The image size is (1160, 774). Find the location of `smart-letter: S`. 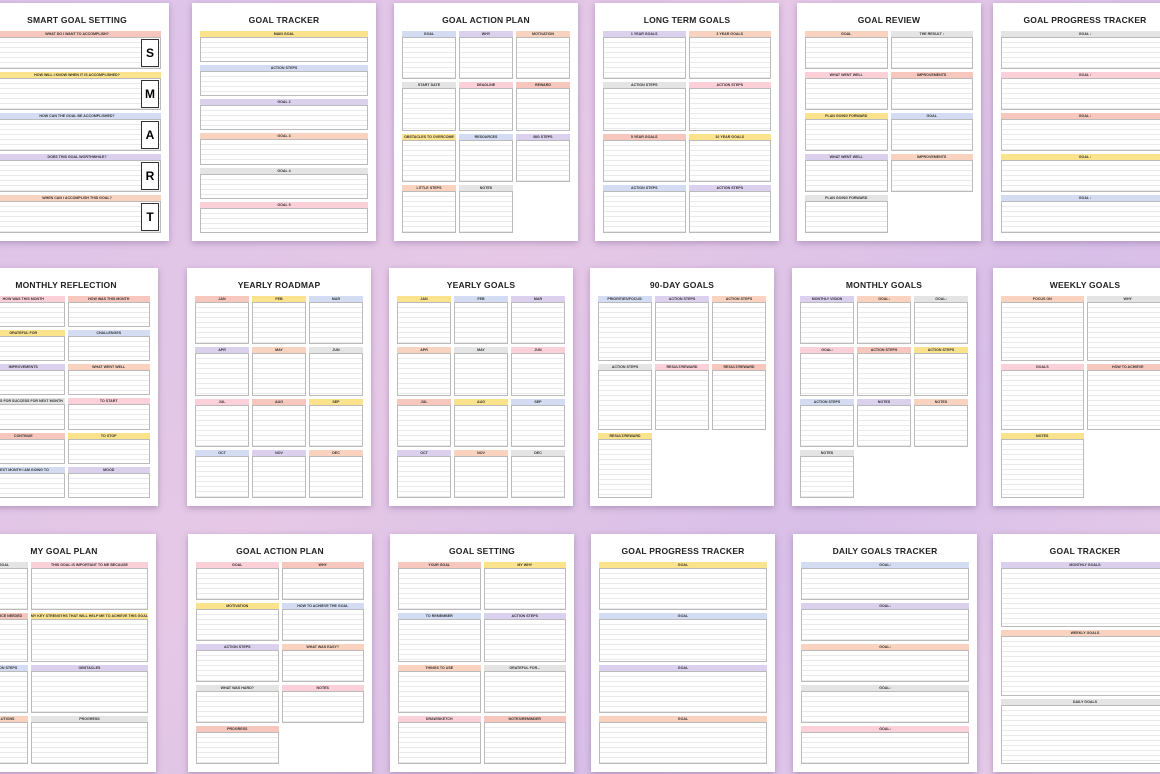

smart-letter: S is located at coordinates (150, 53).